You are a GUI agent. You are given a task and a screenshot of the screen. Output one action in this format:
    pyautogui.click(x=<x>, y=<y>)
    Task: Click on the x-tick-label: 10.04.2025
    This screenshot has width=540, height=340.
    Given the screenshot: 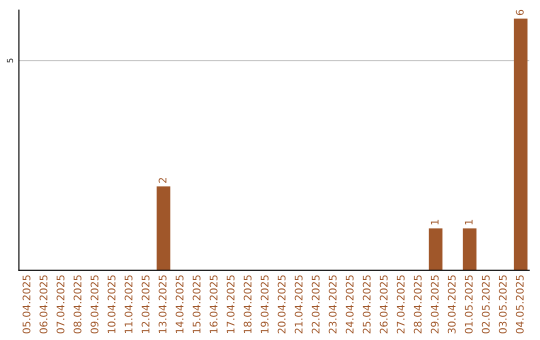 What is the action you would take?
    pyautogui.click(x=112, y=304)
    